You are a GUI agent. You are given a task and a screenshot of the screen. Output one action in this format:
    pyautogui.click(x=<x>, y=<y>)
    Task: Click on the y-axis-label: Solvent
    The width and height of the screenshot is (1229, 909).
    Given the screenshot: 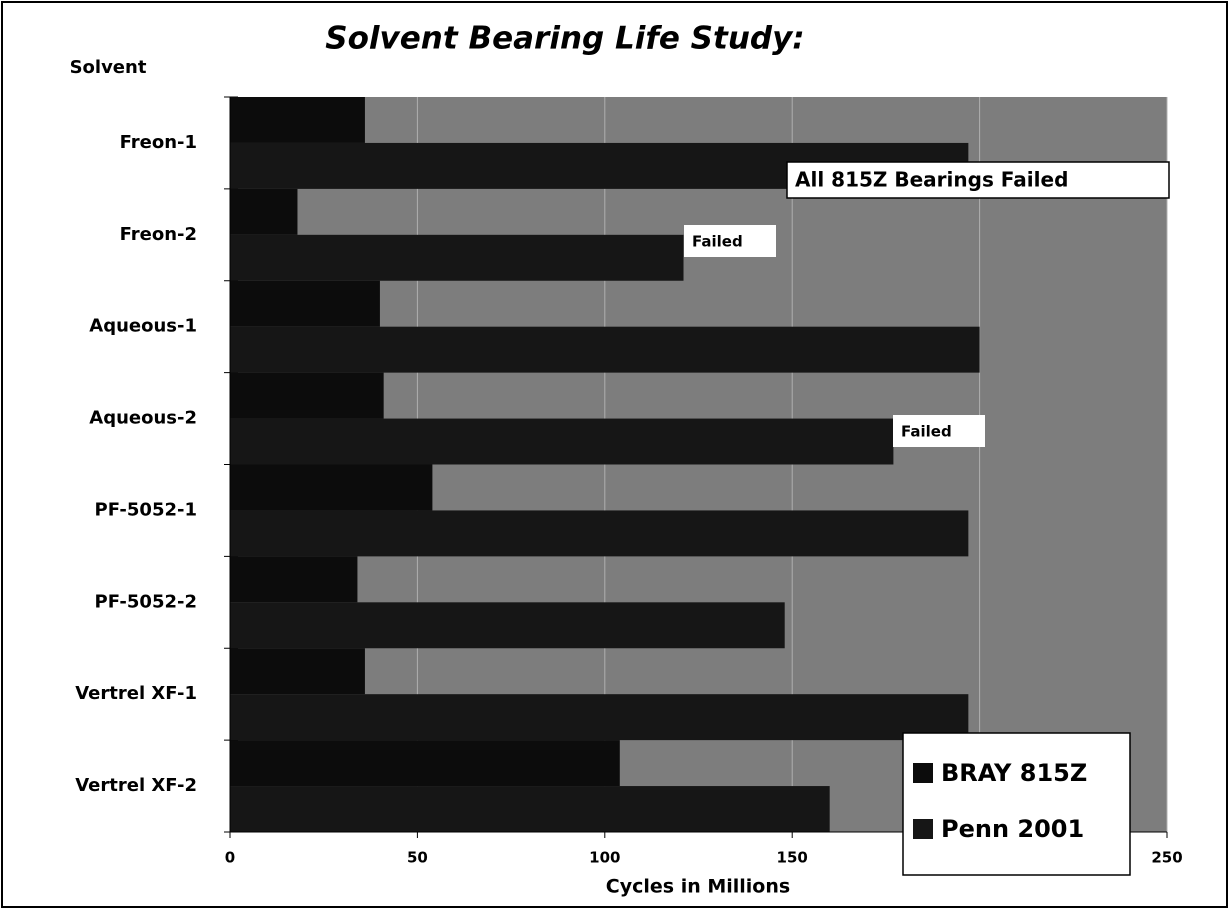 What is the action you would take?
    pyautogui.click(x=108, y=67)
    